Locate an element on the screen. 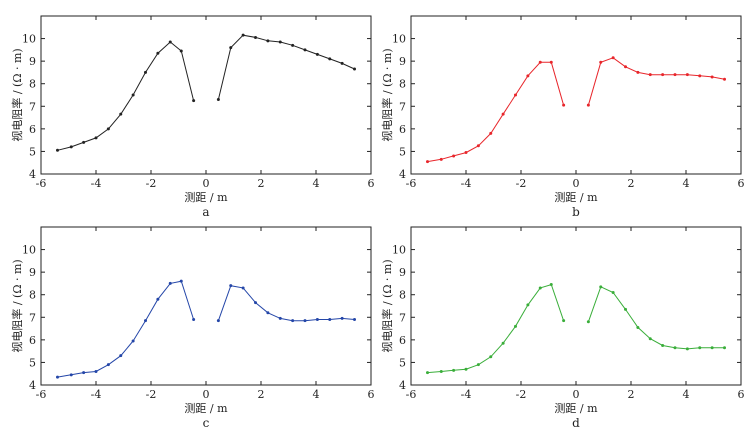  x-tick-label: -2 is located at coordinates (521, 394).